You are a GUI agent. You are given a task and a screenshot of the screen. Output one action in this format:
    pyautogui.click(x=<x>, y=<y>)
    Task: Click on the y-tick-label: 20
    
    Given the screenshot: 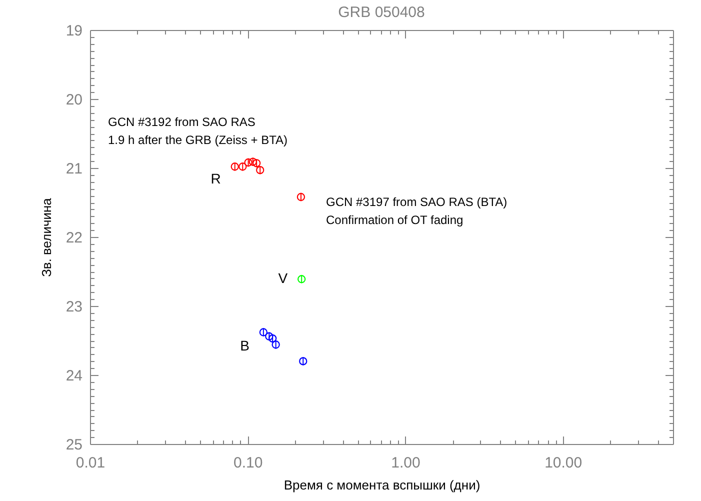 What is the action you would take?
    pyautogui.click(x=74, y=100)
    